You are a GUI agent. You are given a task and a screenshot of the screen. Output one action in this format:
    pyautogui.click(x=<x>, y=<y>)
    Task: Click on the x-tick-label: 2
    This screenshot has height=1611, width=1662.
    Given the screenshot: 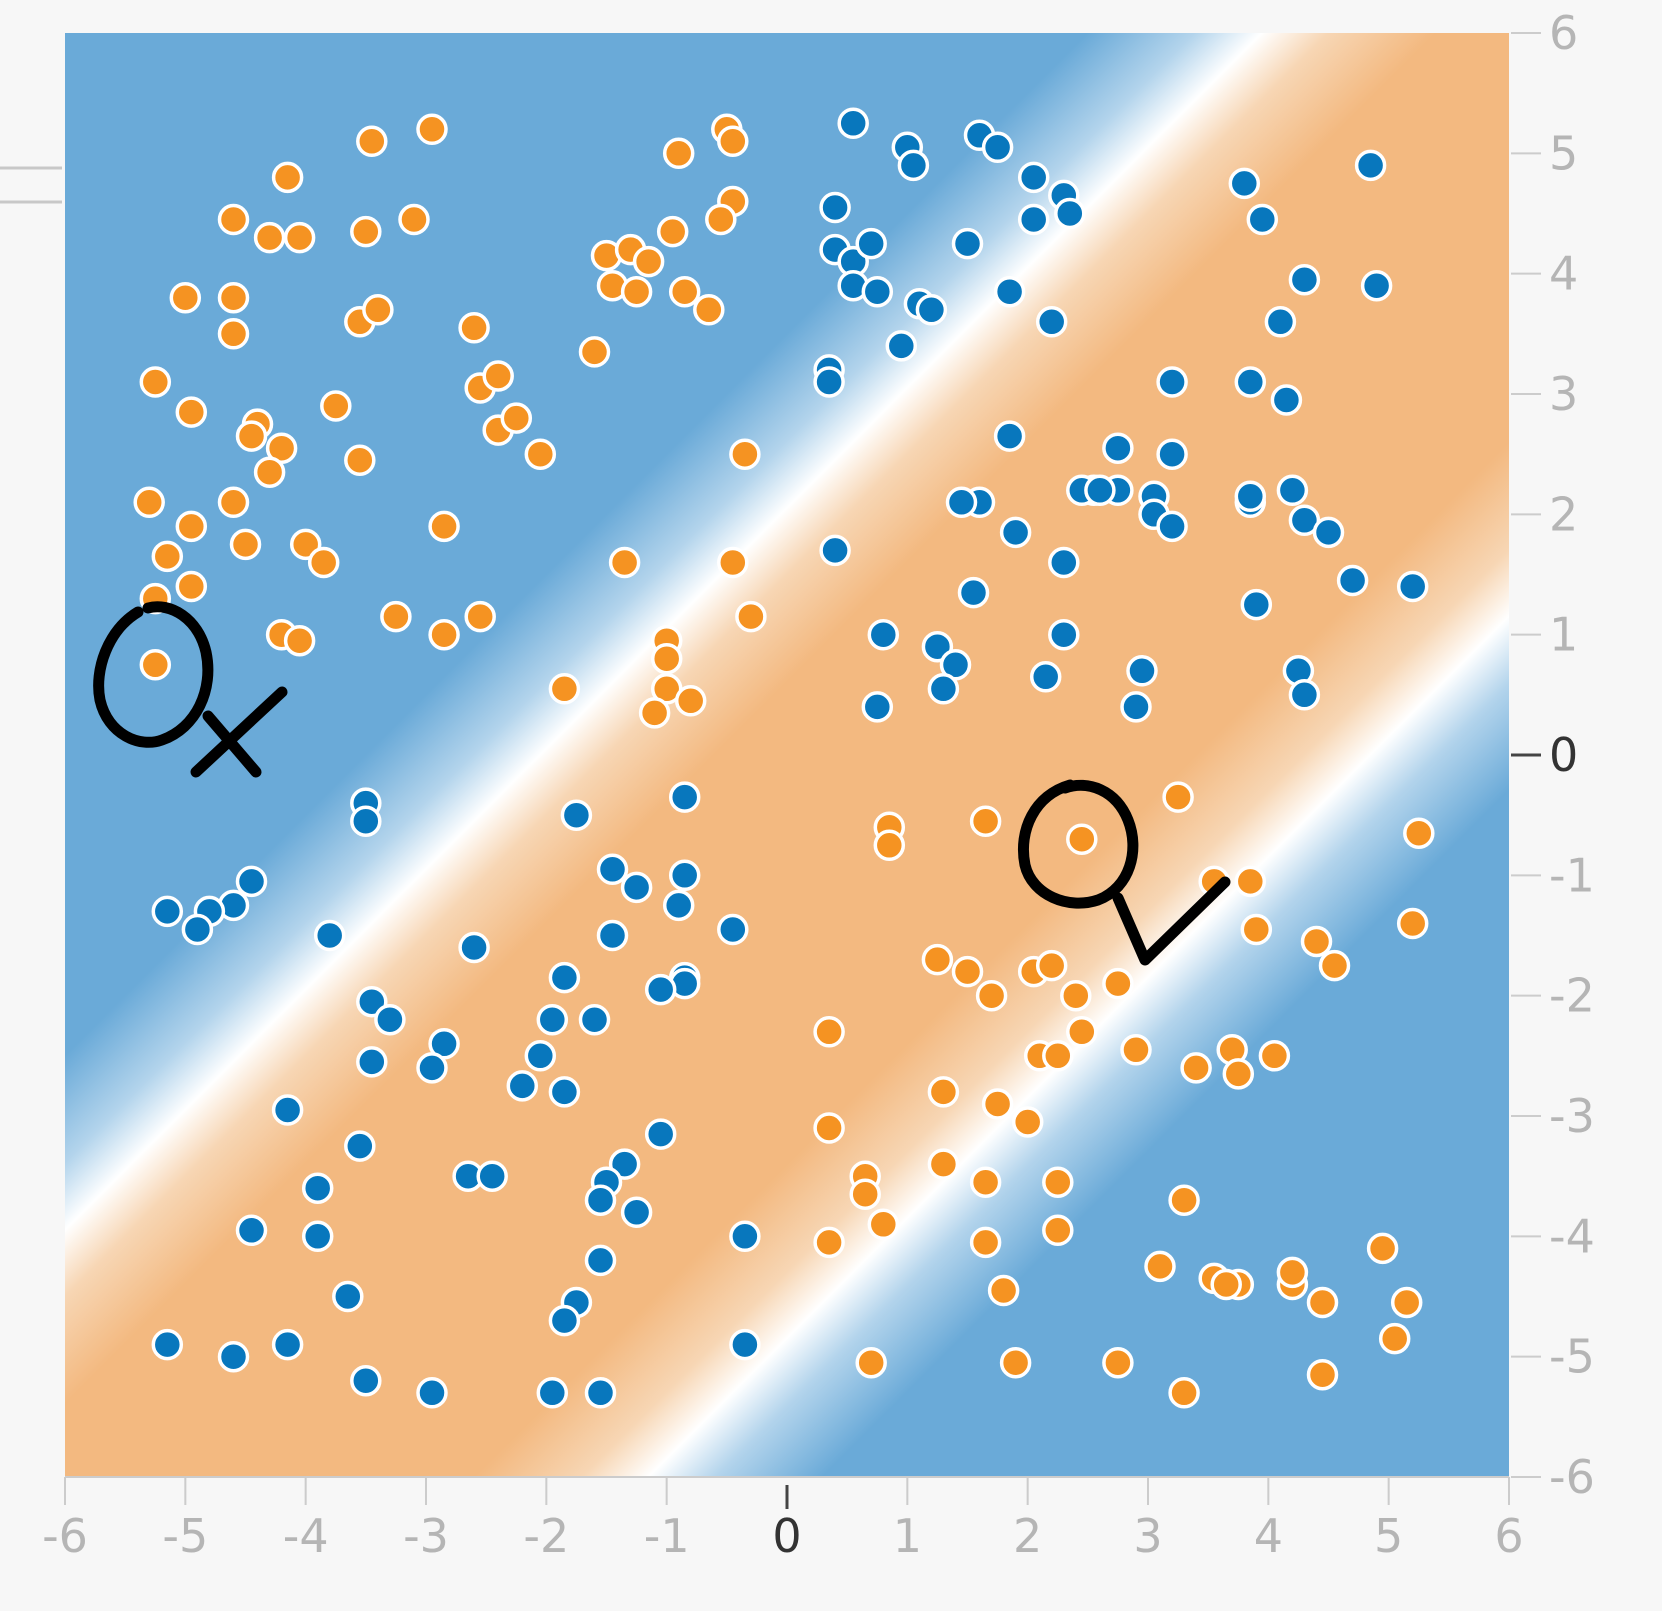 What is the action you would take?
    pyautogui.click(x=1027, y=1536)
    